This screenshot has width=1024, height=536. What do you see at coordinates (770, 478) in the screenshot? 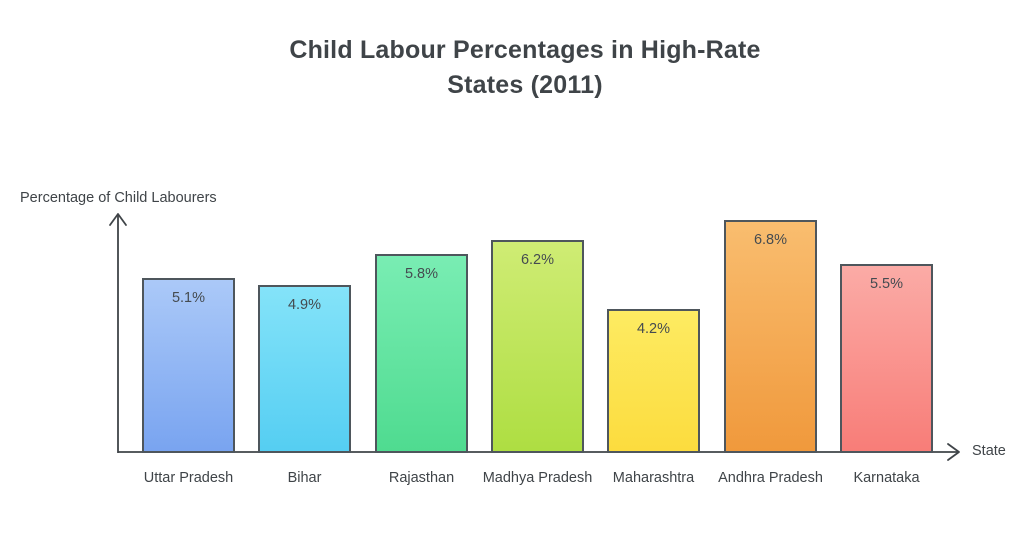
I see `x-tick-label-andhra-pradesh: Andhra Pradesh` at bounding box center [770, 478].